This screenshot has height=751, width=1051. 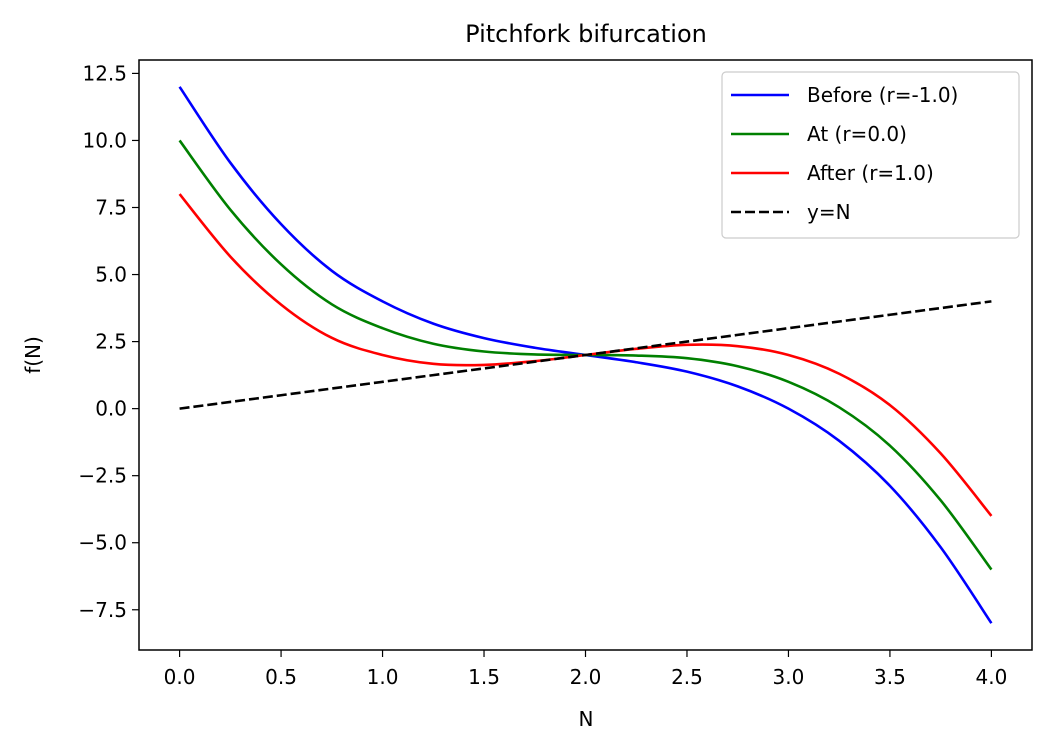 I want to click on x-axis: 0.0 0.5 1.0 1.5 2.0 2.5 3.0 3.5 4.0, so click(x=586, y=669).